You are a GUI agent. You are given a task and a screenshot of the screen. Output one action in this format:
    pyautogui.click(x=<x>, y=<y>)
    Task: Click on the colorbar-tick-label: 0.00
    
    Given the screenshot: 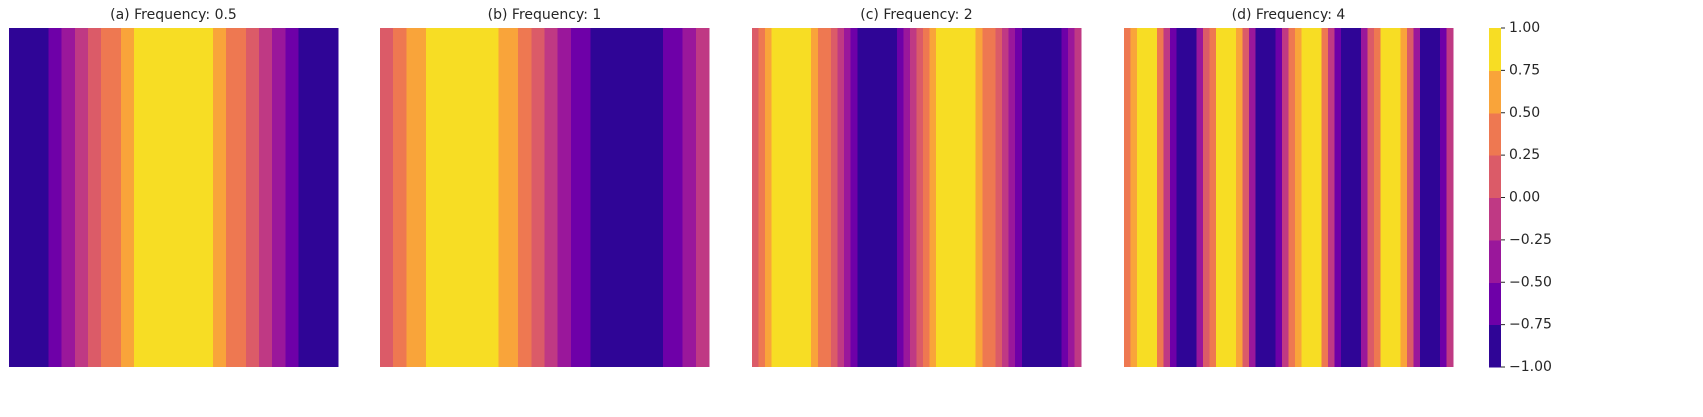 What is the action you would take?
    pyautogui.click(x=1524, y=198)
    